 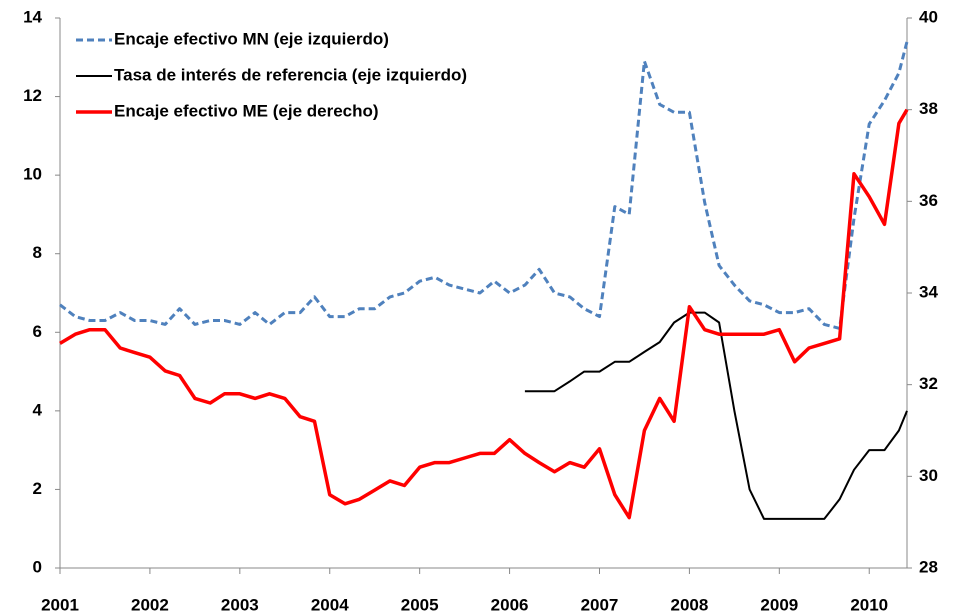 I want to click on x-tick-label: 2007, so click(x=600, y=604).